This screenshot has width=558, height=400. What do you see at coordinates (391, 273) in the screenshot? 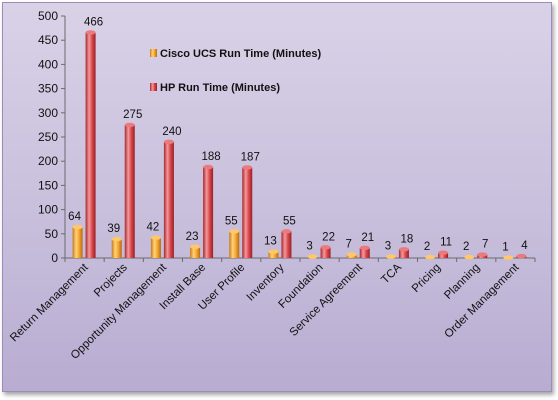
I see `category-label: TCA` at bounding box center [391, 273].